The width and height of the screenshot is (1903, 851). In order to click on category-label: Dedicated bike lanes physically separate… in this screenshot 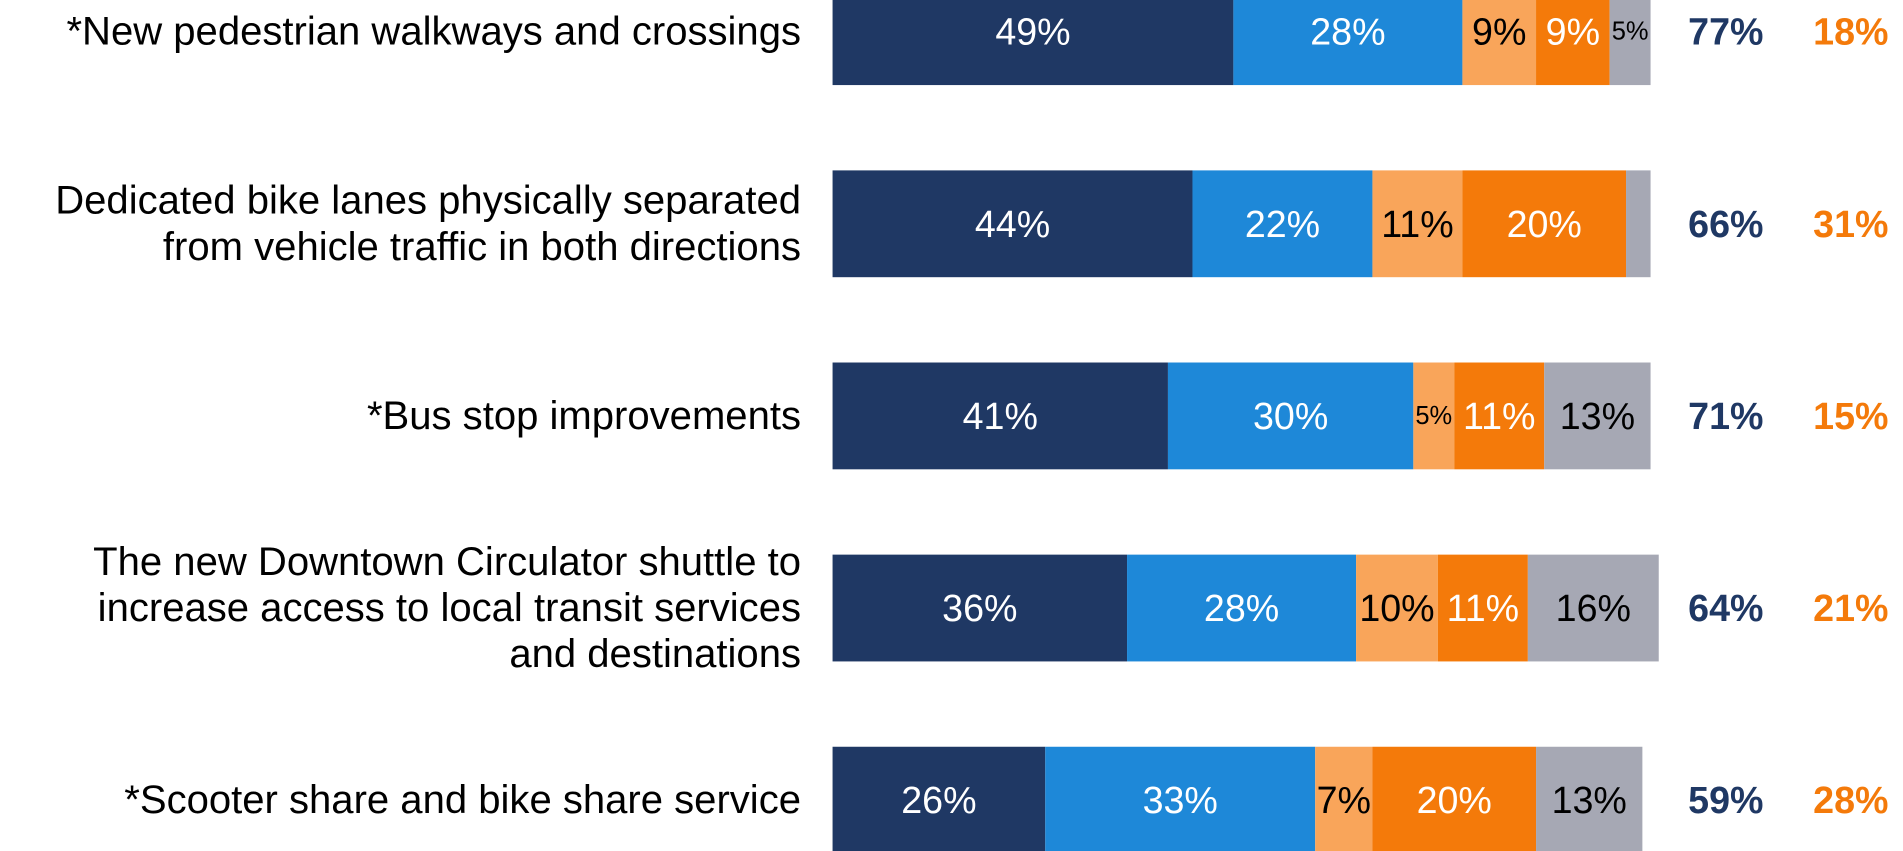, I will do `click(428, 201)`.